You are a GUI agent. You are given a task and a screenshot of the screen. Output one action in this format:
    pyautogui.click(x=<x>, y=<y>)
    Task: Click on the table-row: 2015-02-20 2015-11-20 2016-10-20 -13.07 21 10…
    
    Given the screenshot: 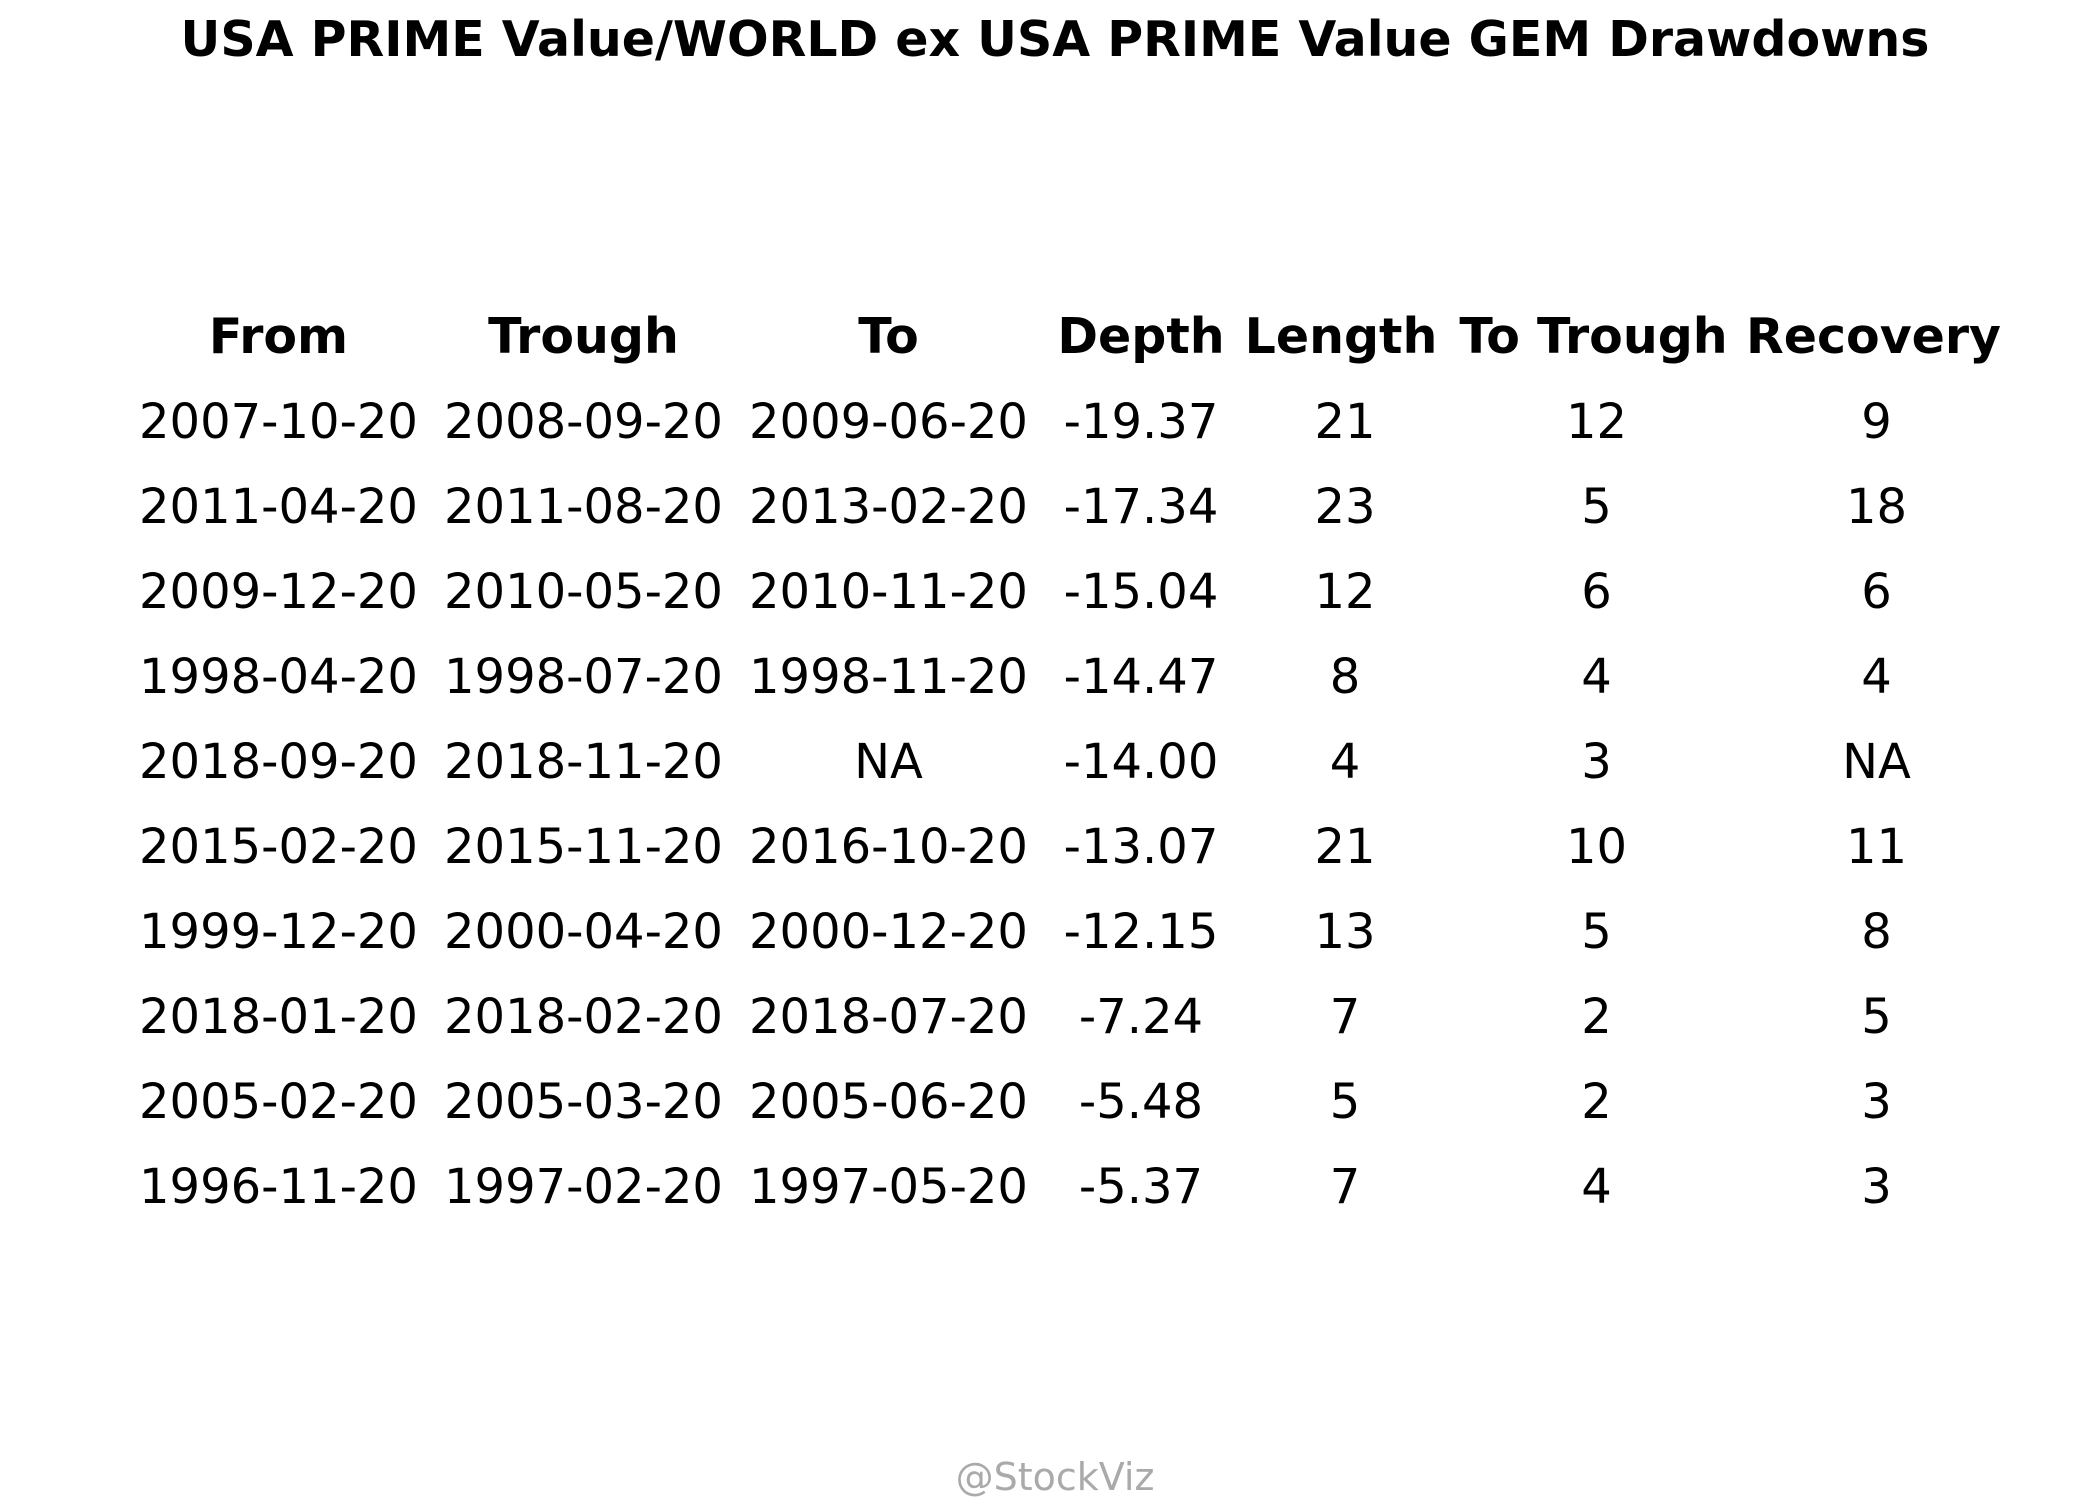 What is the action you would take?
    pyautogui.click(x=1063, y=846)
    